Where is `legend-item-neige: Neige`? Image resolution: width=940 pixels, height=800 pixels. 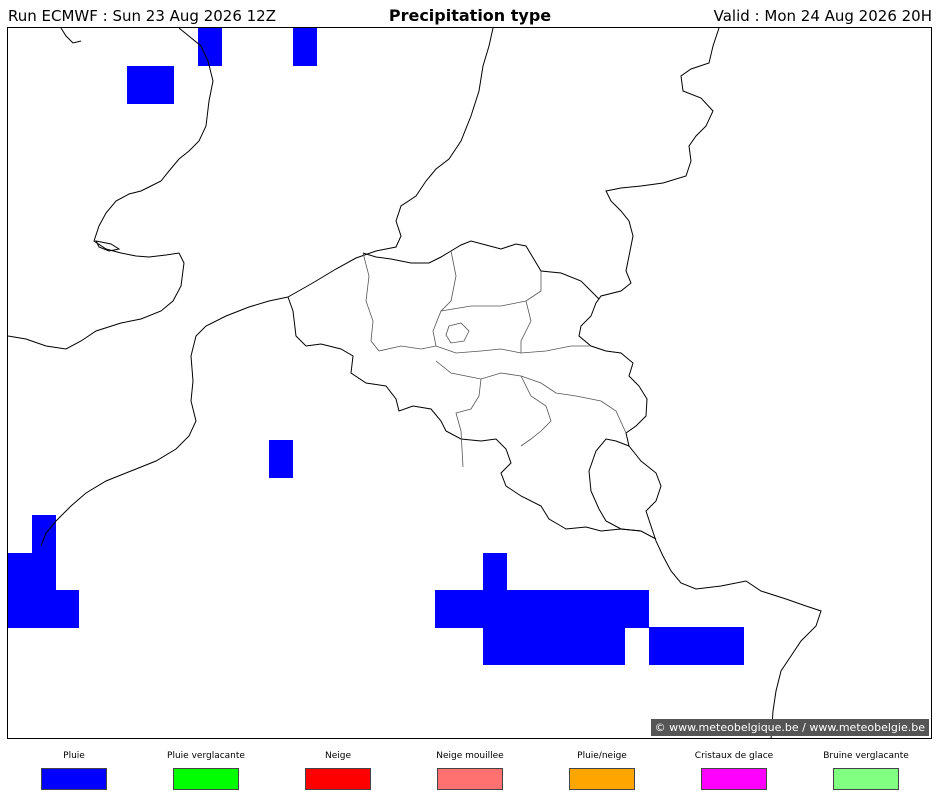
legend-item-neige: Neige is located at coordinates (338, 770).